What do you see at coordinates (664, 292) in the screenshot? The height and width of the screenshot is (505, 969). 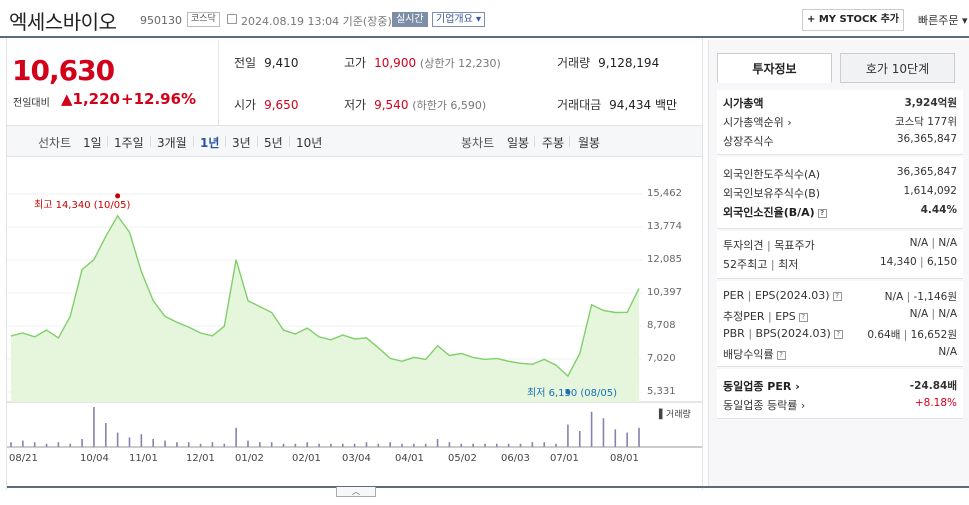 I see `y-tick: 10,397` at bounding box center [664, 292].